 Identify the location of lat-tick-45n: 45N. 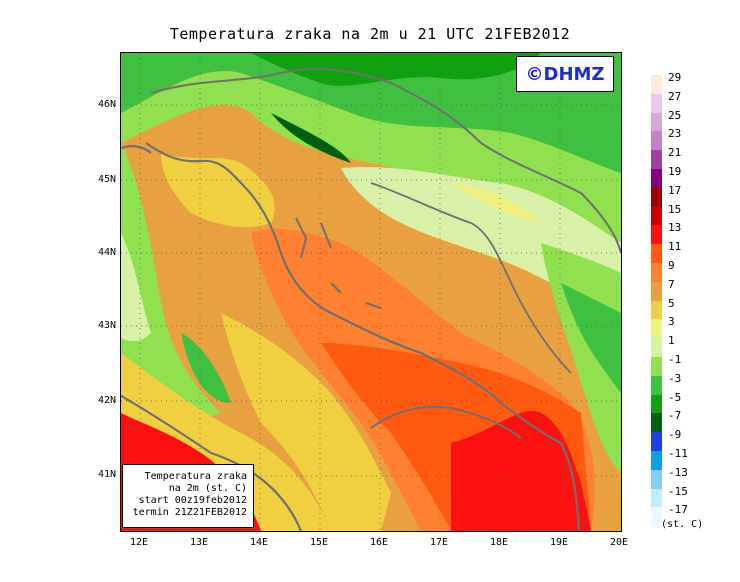
(106, 179).